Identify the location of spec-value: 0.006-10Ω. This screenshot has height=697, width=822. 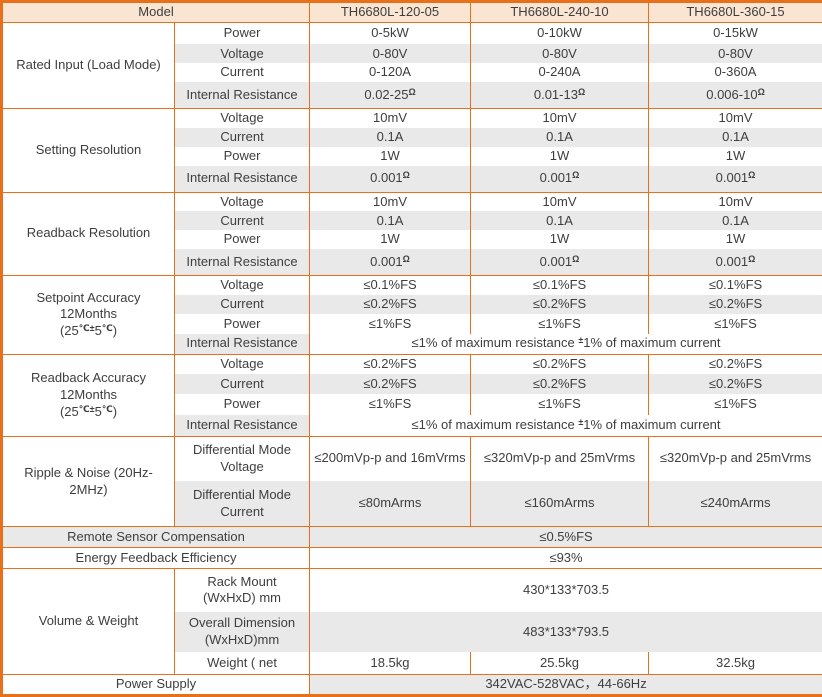
(735, 95).